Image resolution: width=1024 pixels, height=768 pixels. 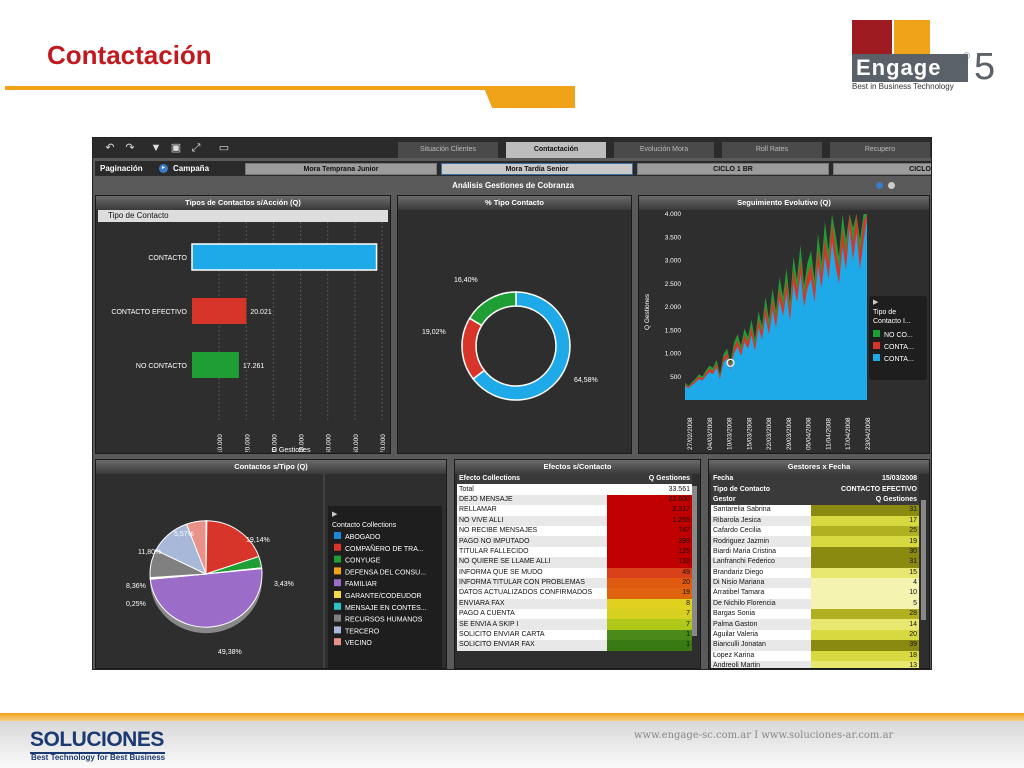 What do you see at coordinates (865, 531) in the screenshot?
I see `manager-count: 25` at bounding box center [865, 531].